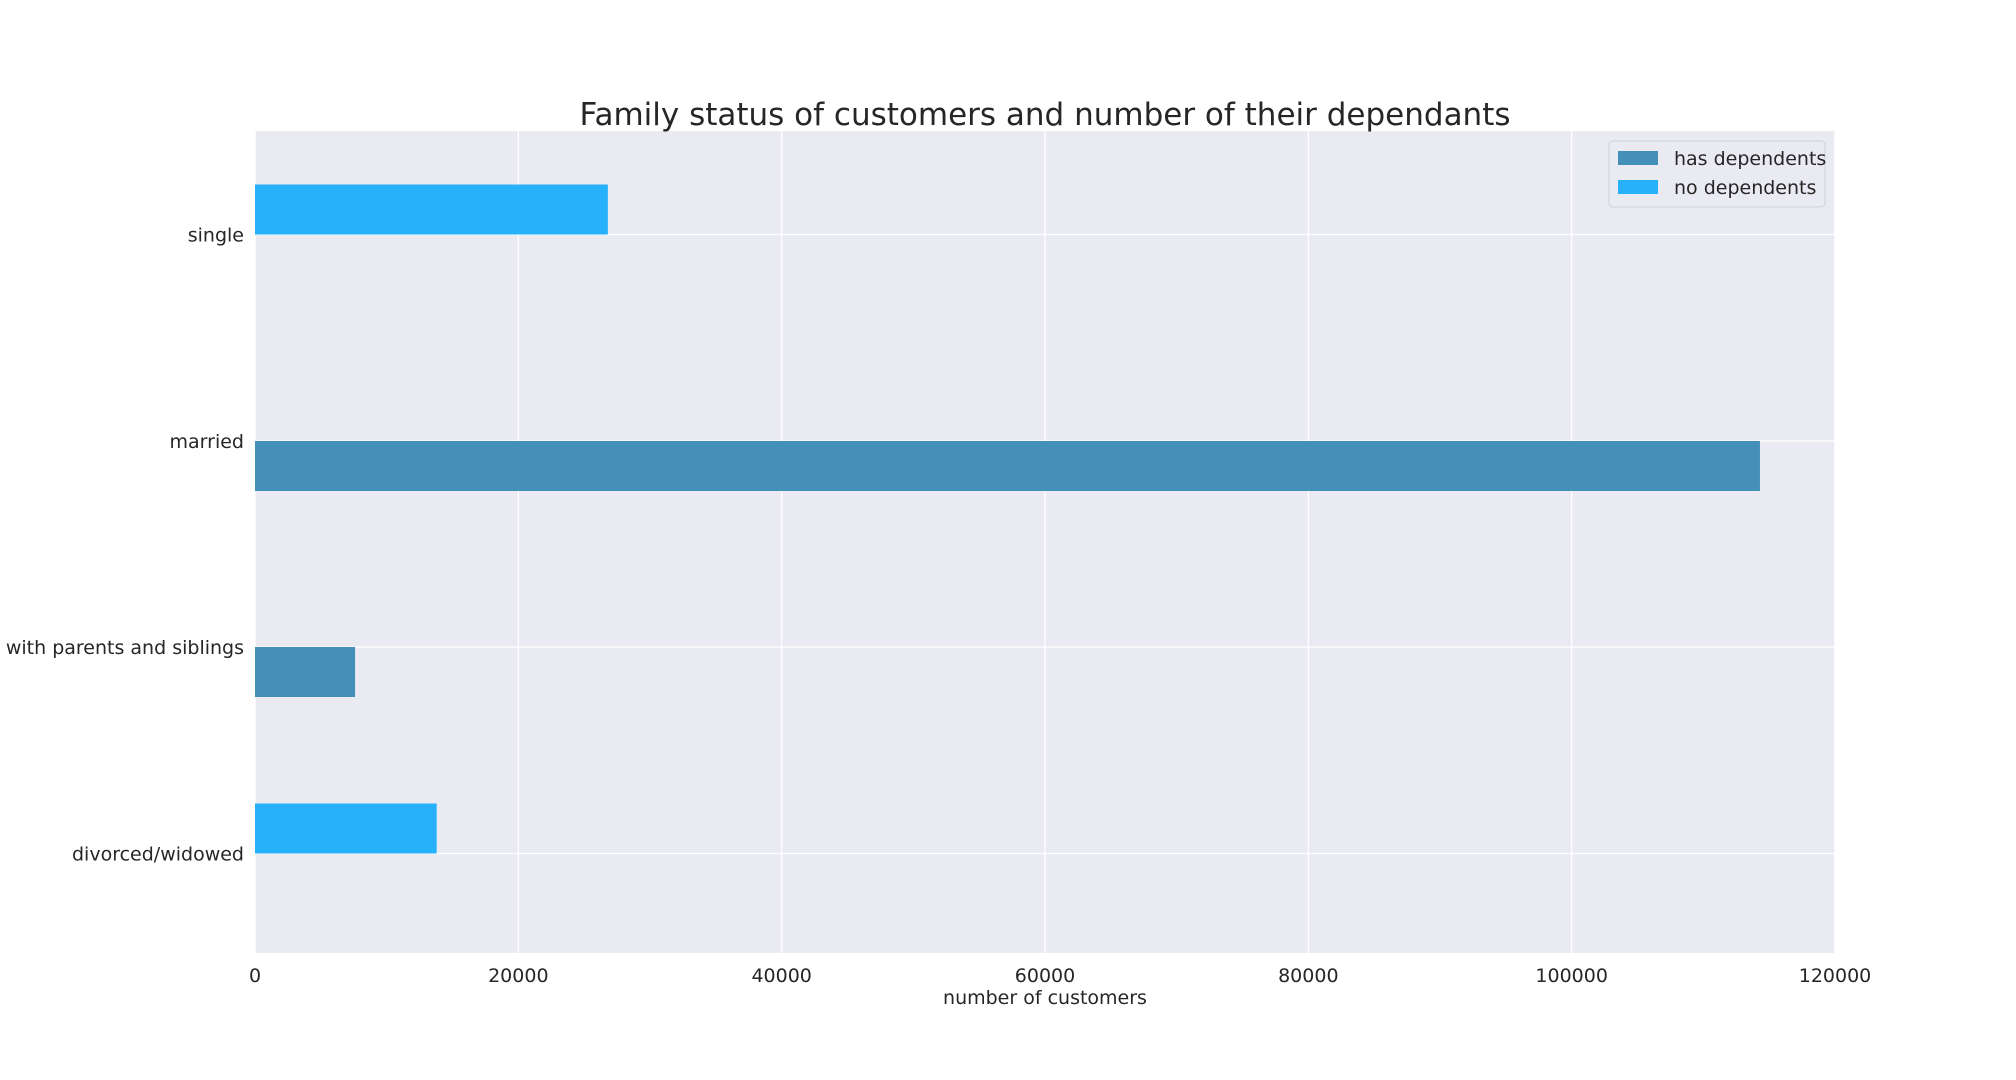 The width and height of the screenshot is (2016, 1080). I want to click on legend-box, so click(1717, 174).